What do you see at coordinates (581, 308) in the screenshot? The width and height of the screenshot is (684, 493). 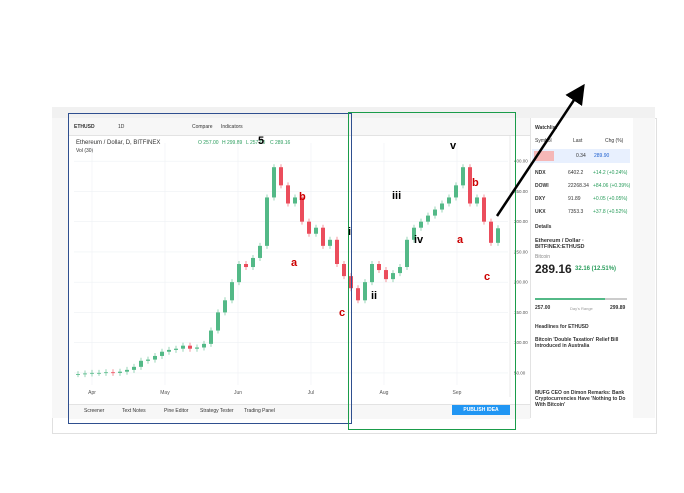 I see `range-label: Day's Range` at bounding box center [581, 308].